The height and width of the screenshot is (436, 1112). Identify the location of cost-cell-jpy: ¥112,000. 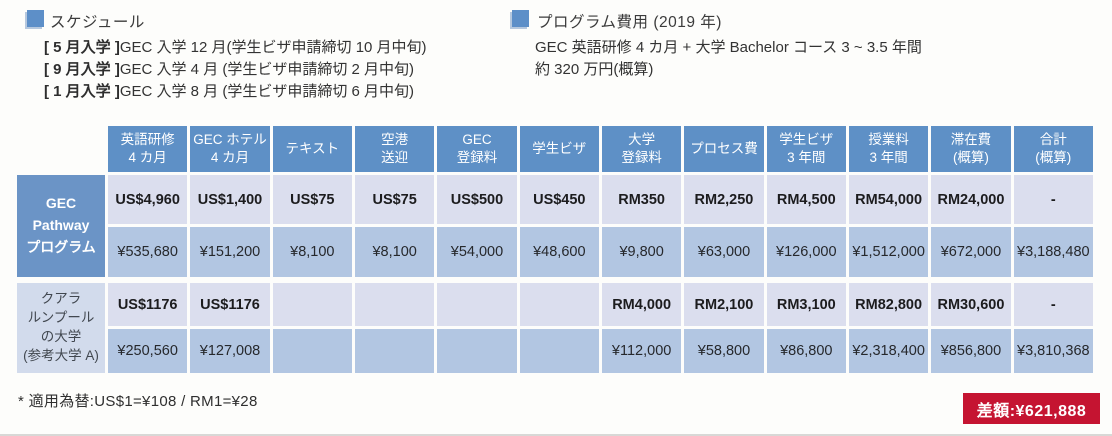
(641, 351).